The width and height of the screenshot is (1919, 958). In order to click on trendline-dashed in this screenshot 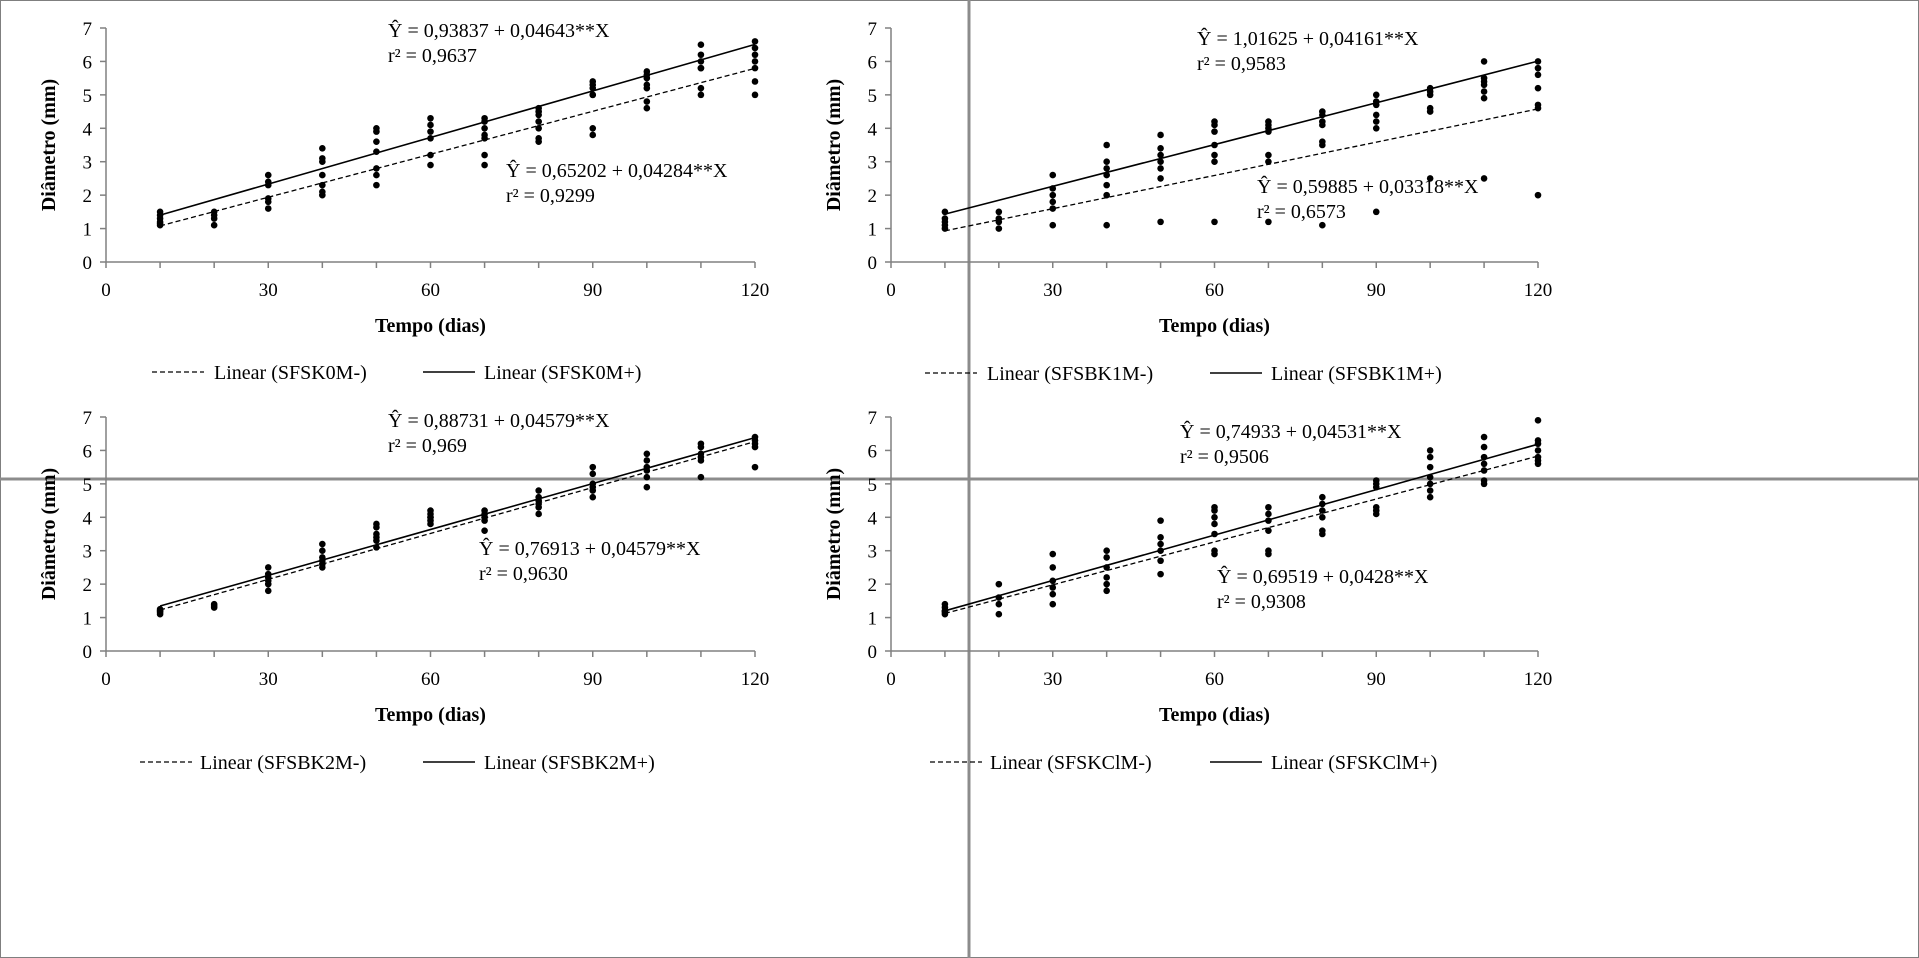, I will do `click(457, 525)`.